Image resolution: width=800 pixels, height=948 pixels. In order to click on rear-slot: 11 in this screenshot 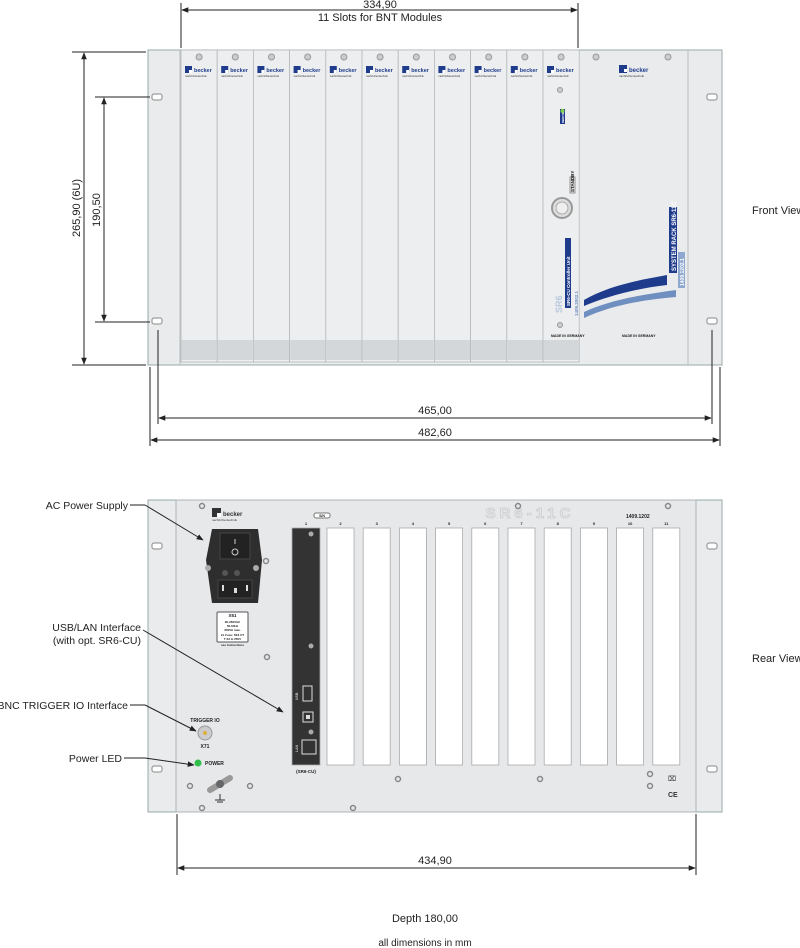, I will do `click(666, 643)`.